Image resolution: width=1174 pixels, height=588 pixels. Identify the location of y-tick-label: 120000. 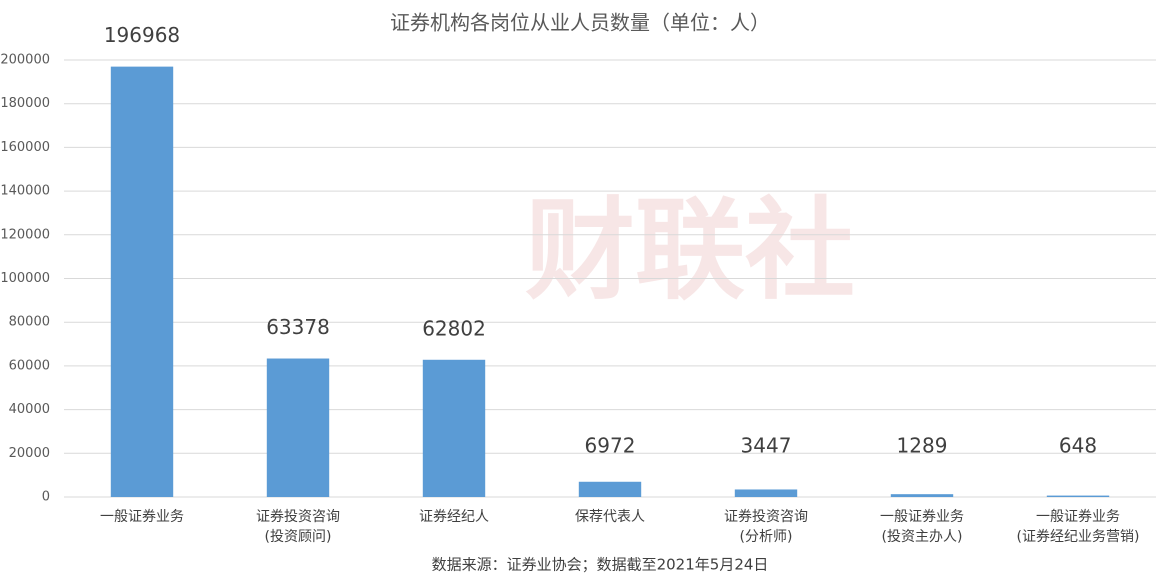
(25, 234).